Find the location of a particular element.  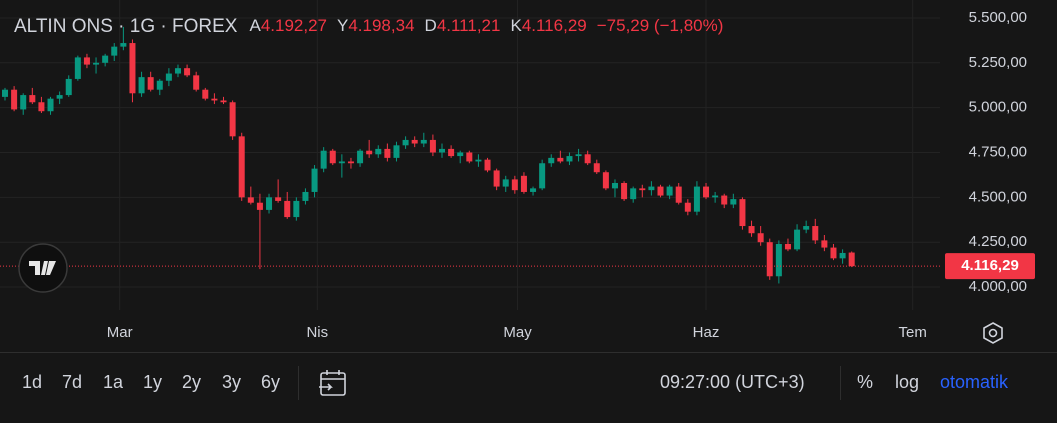

clock: 09:27:00 (UTC+3) is located at coordinates (732, 382).